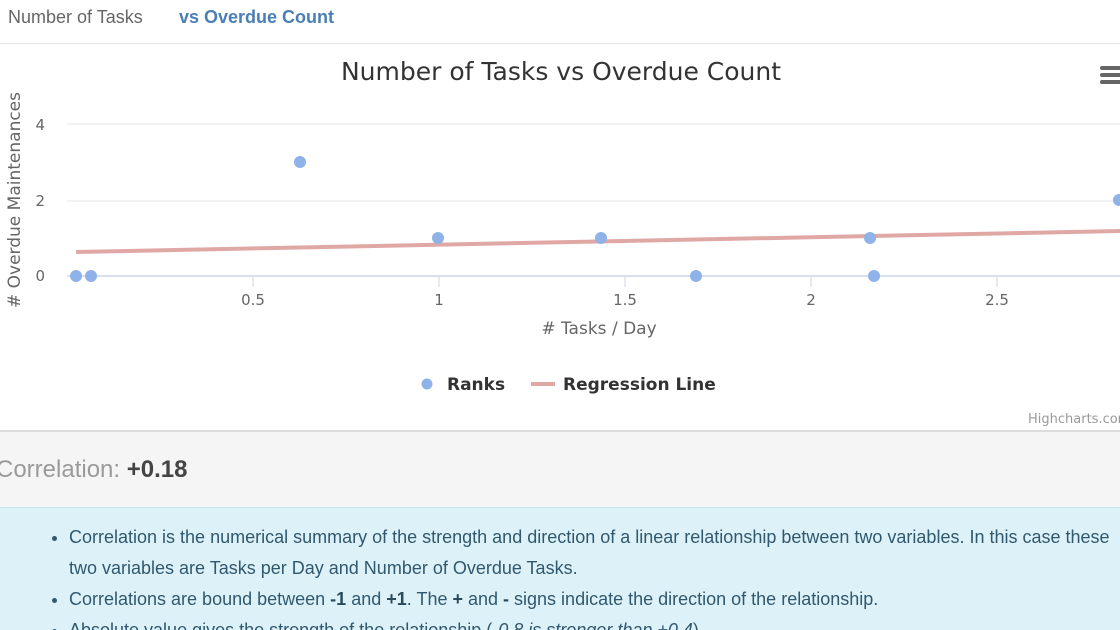  What do you see at coordinates (1110, 77) in the screenshot?
I see `chart-menu-button` at bounding box center [1110, 77].